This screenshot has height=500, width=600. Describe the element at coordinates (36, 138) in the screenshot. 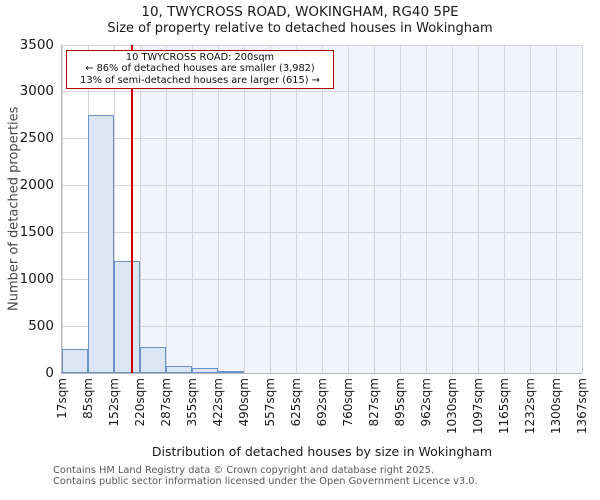

I see `y-tick-label: 2500` at that location.